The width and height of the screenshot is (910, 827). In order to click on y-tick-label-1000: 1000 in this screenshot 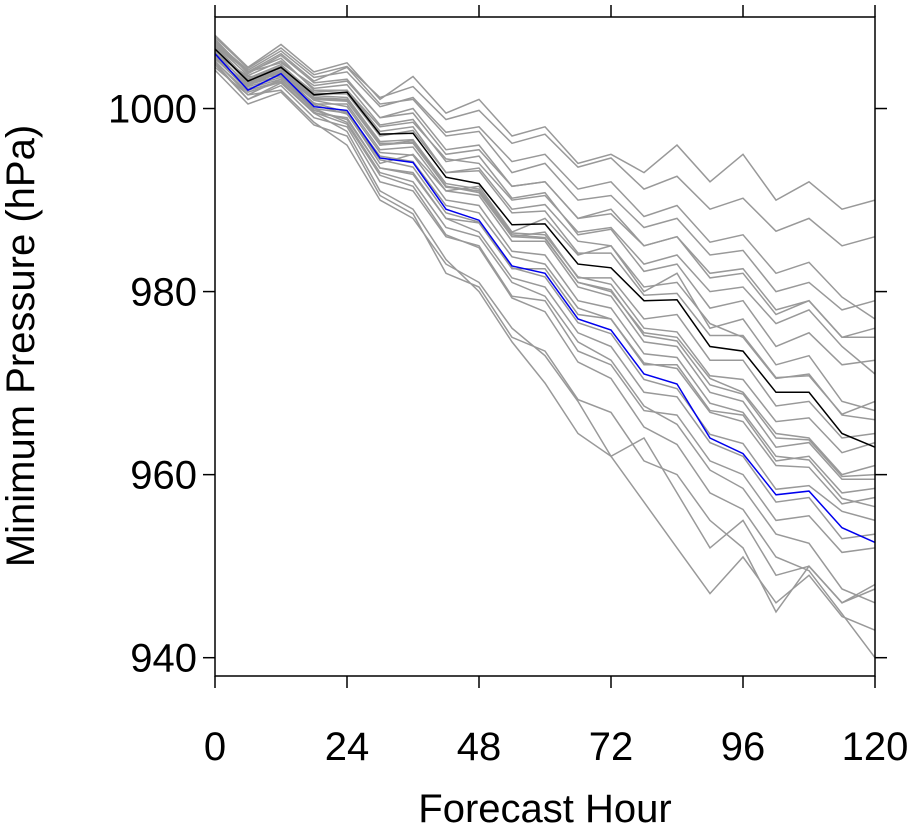, I will do `click(152, 110)`.